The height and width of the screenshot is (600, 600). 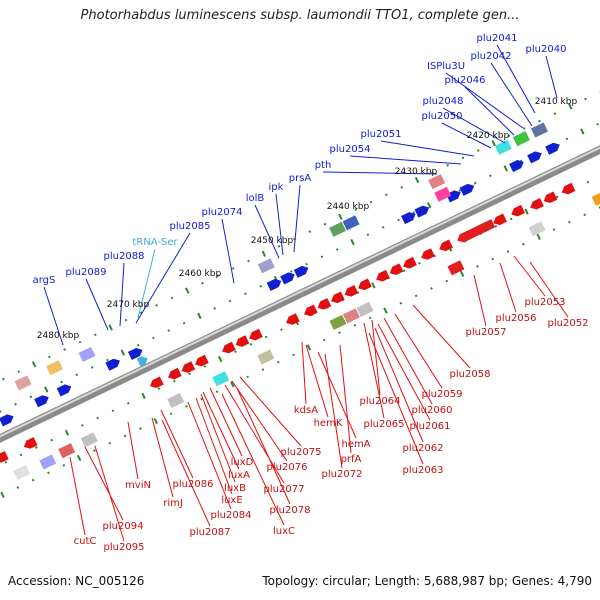 What do you see at coordinates (423, 470) in the screenshot?
I see `gene-label-plu2063: plu2063` at bounding box center [423, 470].